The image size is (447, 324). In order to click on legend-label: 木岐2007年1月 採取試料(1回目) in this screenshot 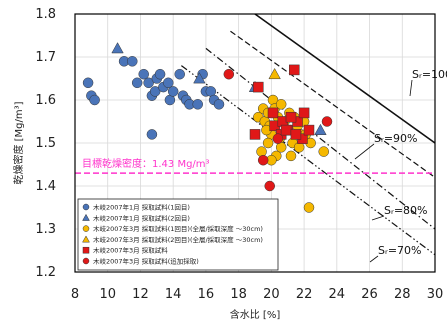, I will do `click(141, 207)`.